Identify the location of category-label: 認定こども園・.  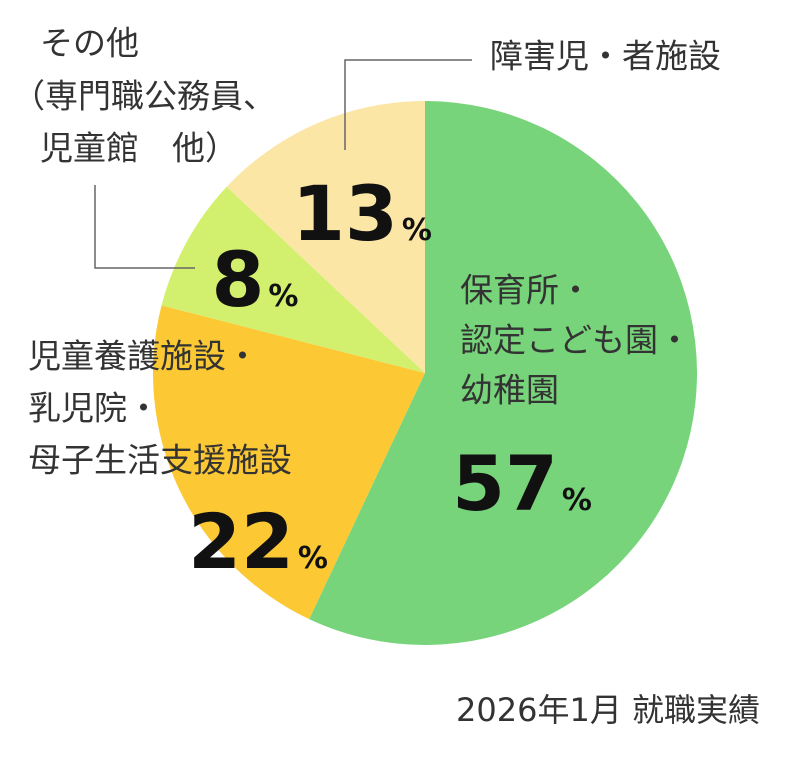
(575, 340).